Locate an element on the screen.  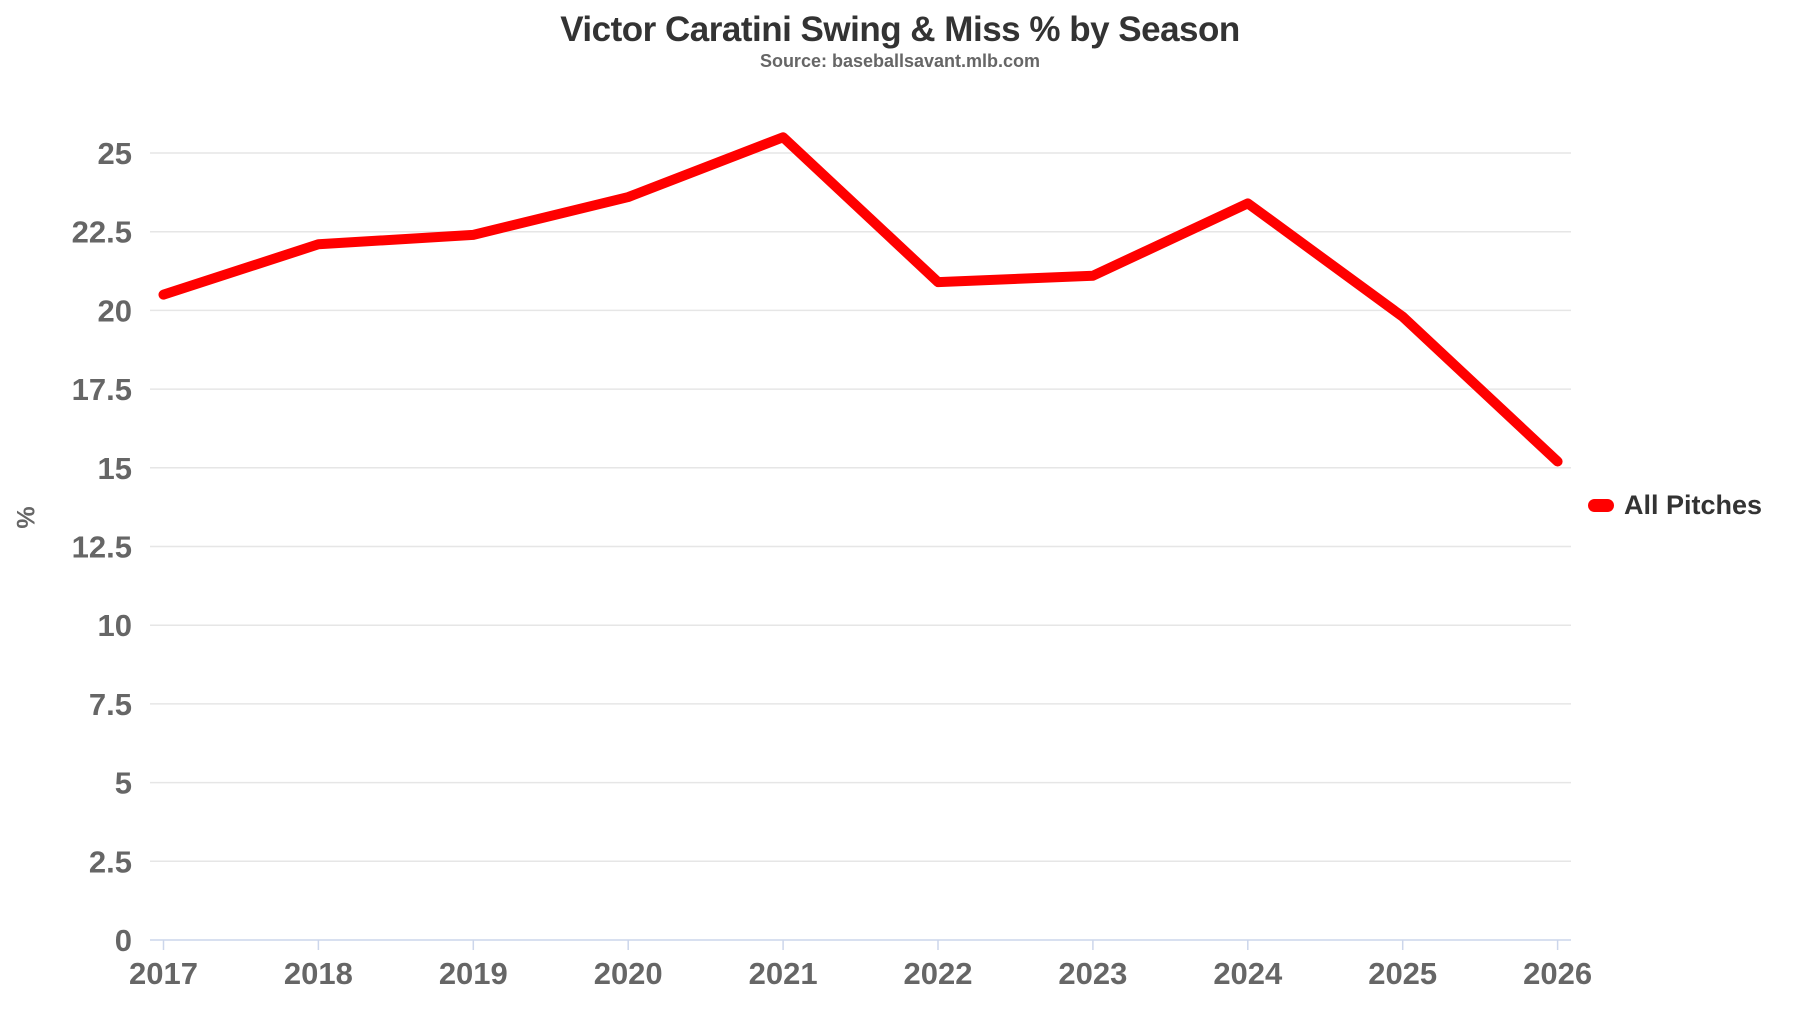
y-tick-label: 10 is located at coordinates (115, 625).